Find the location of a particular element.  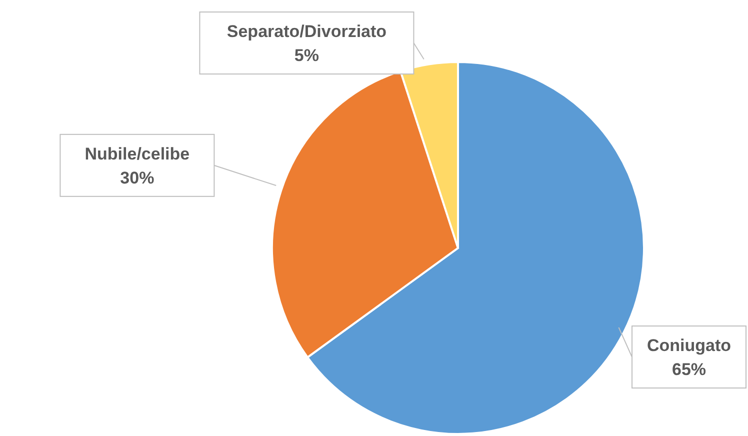

slice-label: Separato/Divorziato is located at coordinates (306, 31).